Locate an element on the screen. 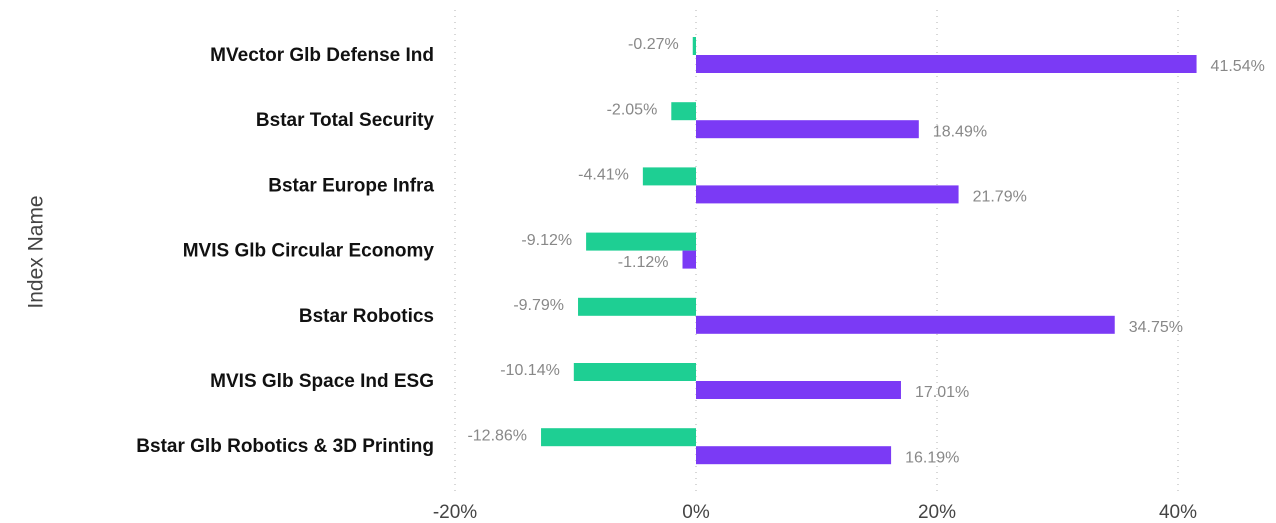 The image size is (1276, 523). category-label: Bstar Robotics is located at coordinates (366, 316).